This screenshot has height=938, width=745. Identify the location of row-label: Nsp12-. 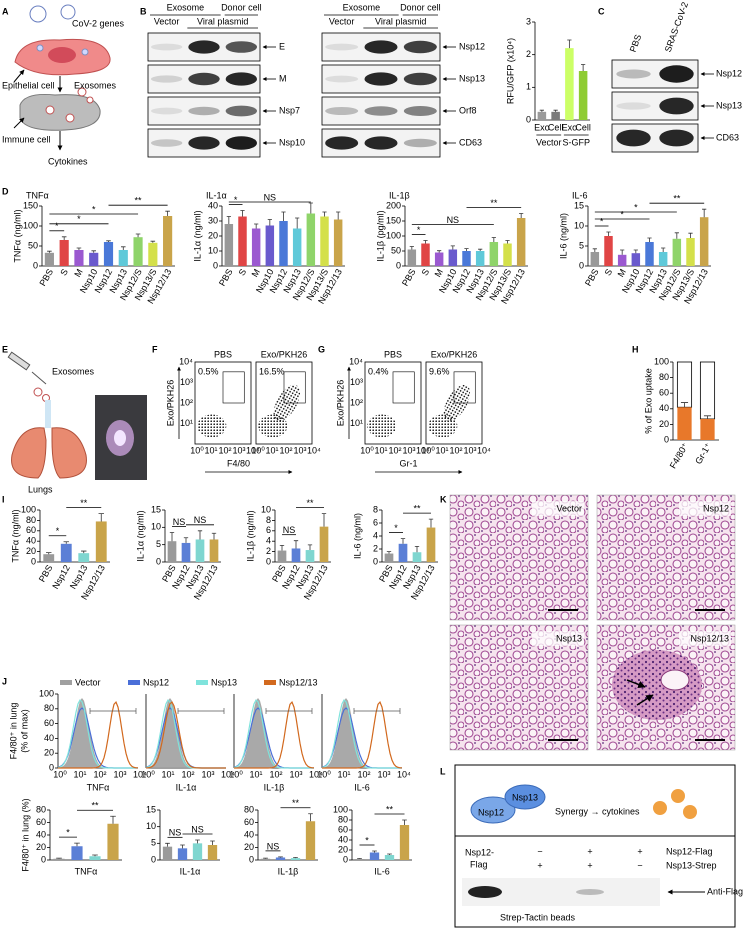
(479, 852).